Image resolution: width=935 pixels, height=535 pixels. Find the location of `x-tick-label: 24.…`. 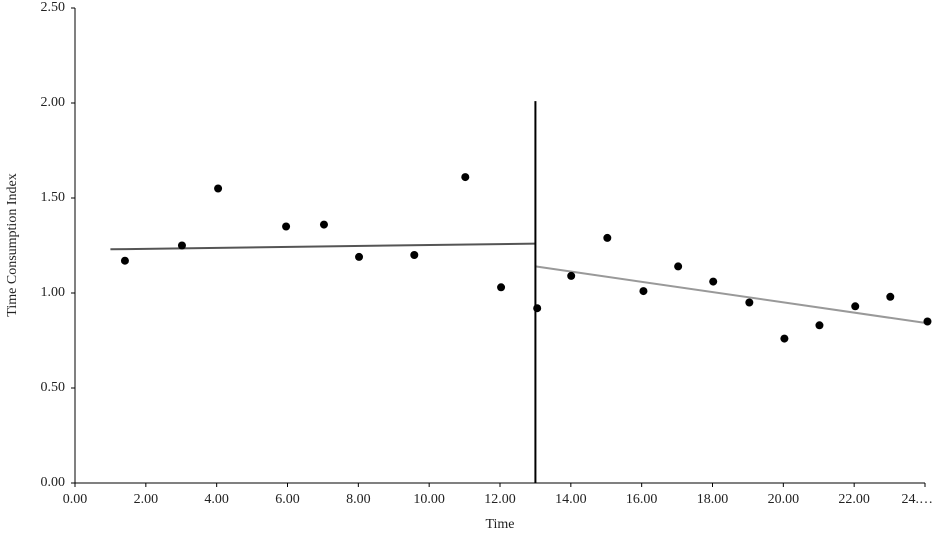

x-tick-label: 24.… is located at coordinates (918, 499).